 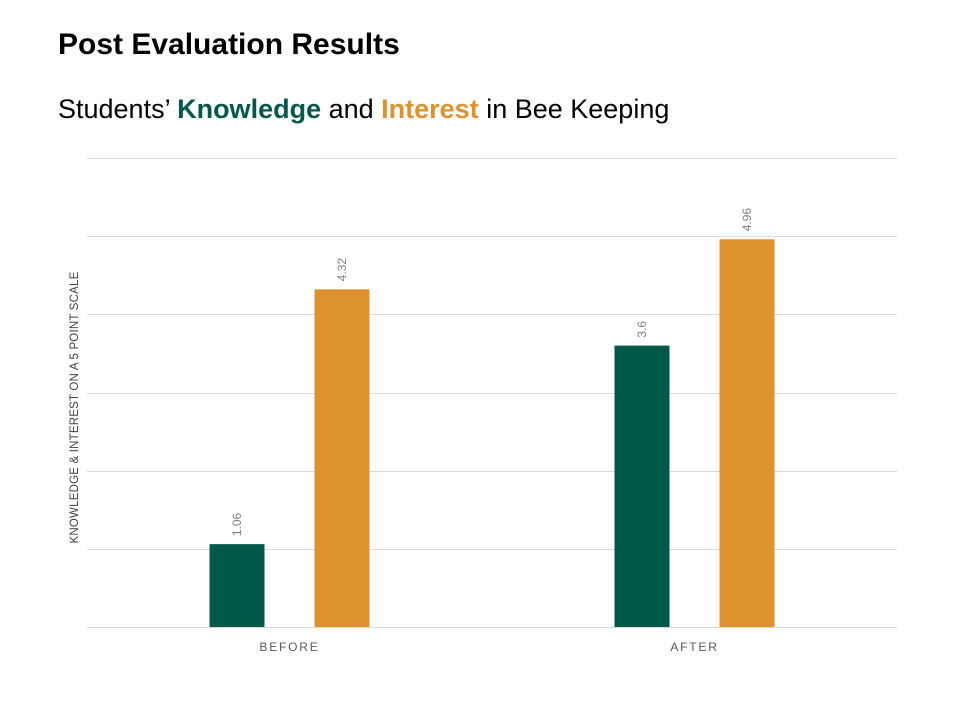 What do you see at coordinates (574, 109) in the screenshot?
I see `subtitle-suffix: in Bee Keeping` at bounding box center [574, 109].